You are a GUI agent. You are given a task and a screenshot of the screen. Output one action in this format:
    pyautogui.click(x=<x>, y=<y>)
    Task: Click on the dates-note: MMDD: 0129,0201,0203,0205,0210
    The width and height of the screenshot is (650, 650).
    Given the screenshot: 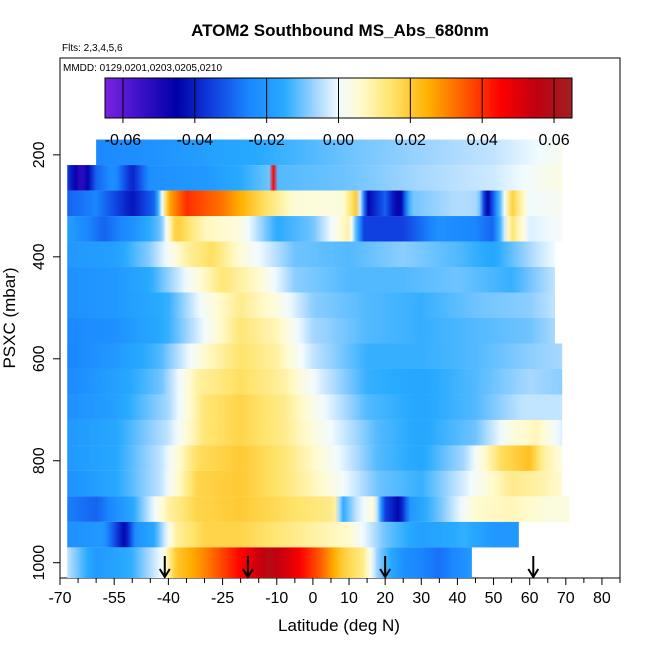 What is the action you would take?
    pyautogui.click(x=142, y=68)
    